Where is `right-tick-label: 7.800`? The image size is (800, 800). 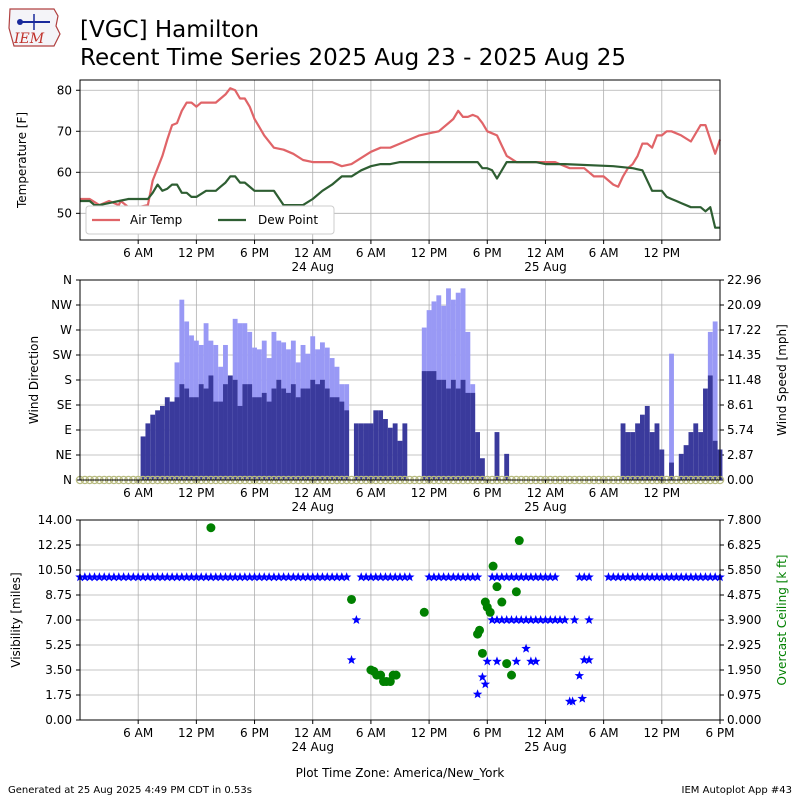 right-tick-label: 7.800 is located at coordinates (744, 520).